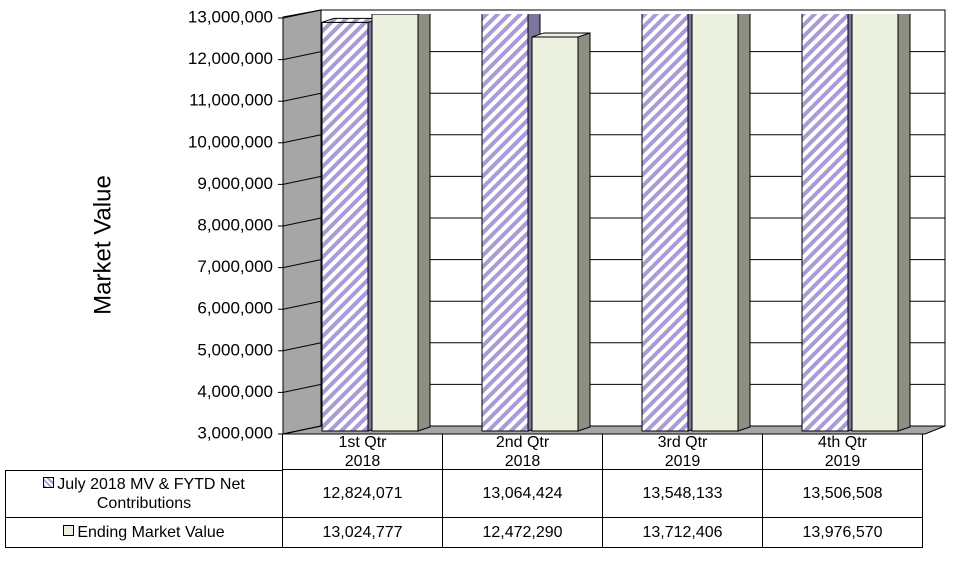 This screenshot has height=580, width=960. Describe the element at coordinates (235, 183) in the screenshot. I see `y-tick-label: 9,000,000` at that location.